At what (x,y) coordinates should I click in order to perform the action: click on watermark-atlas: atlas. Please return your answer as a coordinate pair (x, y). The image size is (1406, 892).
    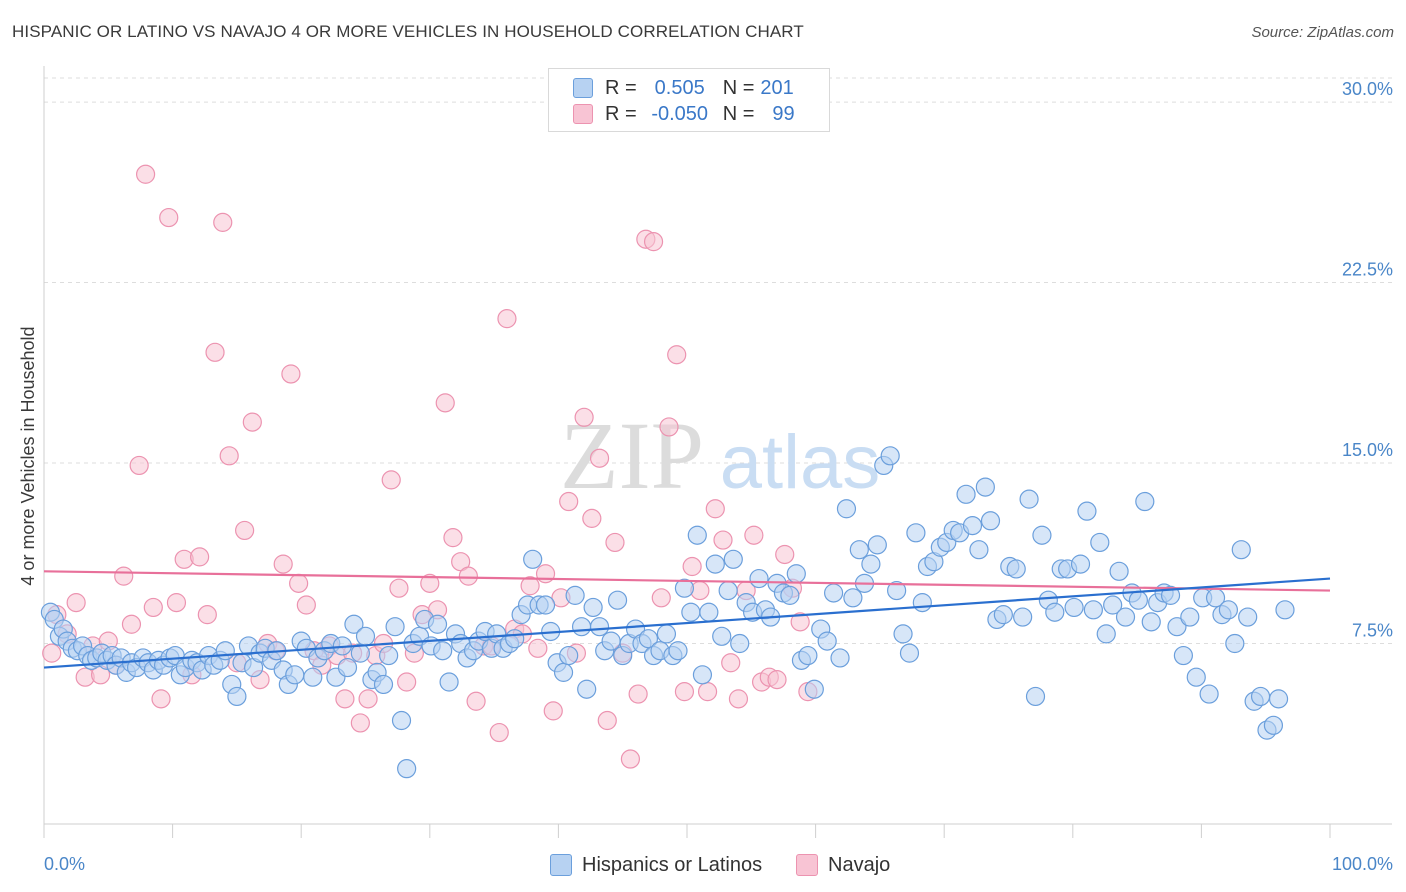
    Looking at the image, I should click on (800, 462).